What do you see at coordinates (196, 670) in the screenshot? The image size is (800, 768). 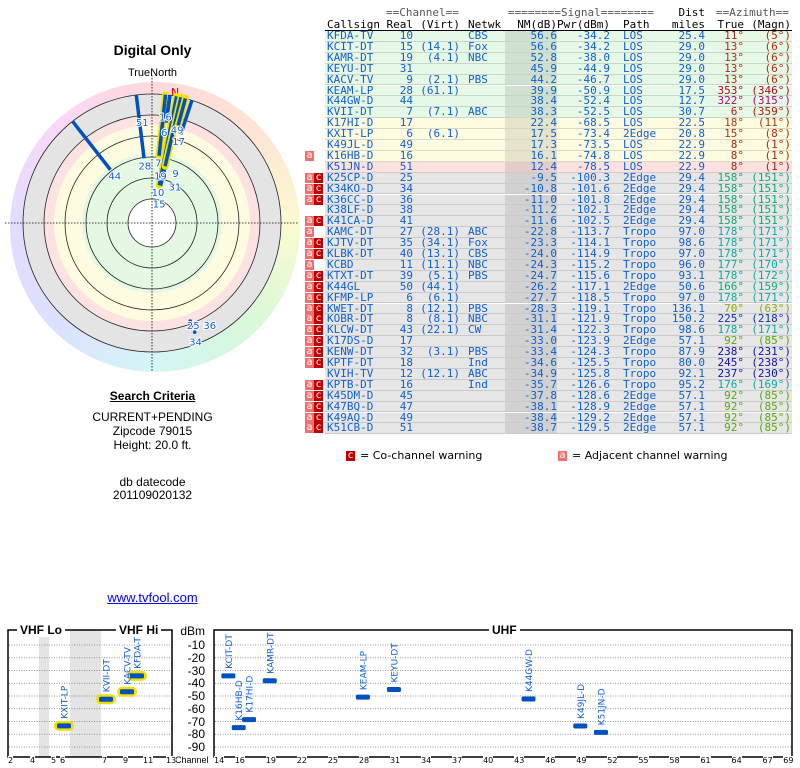 I see `dbm-tick: -30` at bounding box center [196, 670].